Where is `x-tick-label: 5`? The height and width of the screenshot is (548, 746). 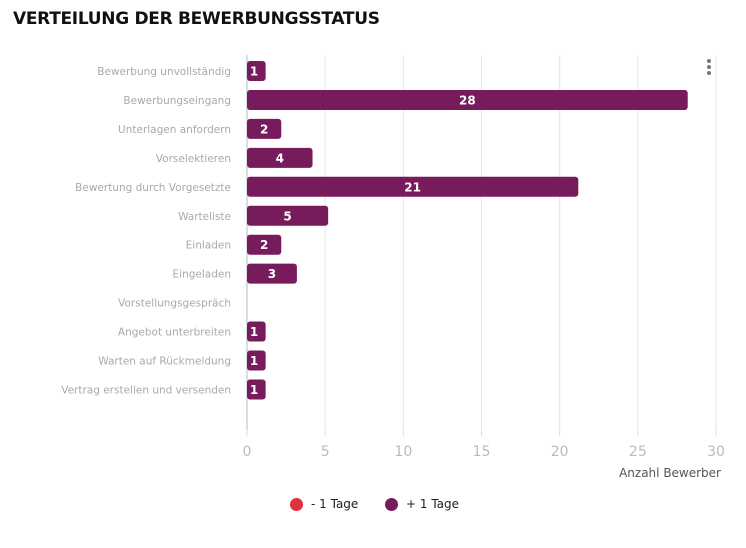 x-tick-label: 5 is located at coordinates (325, 452).